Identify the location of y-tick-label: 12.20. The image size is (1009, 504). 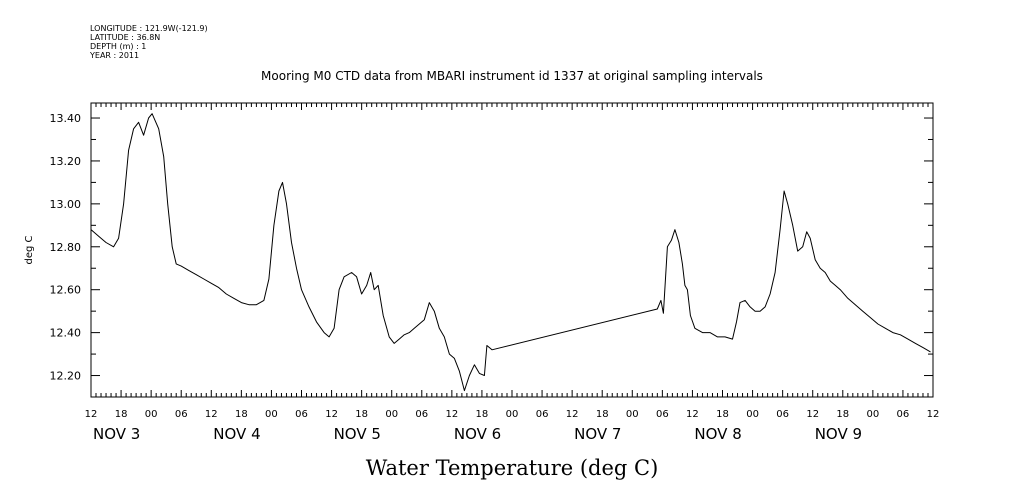
(66, 376).